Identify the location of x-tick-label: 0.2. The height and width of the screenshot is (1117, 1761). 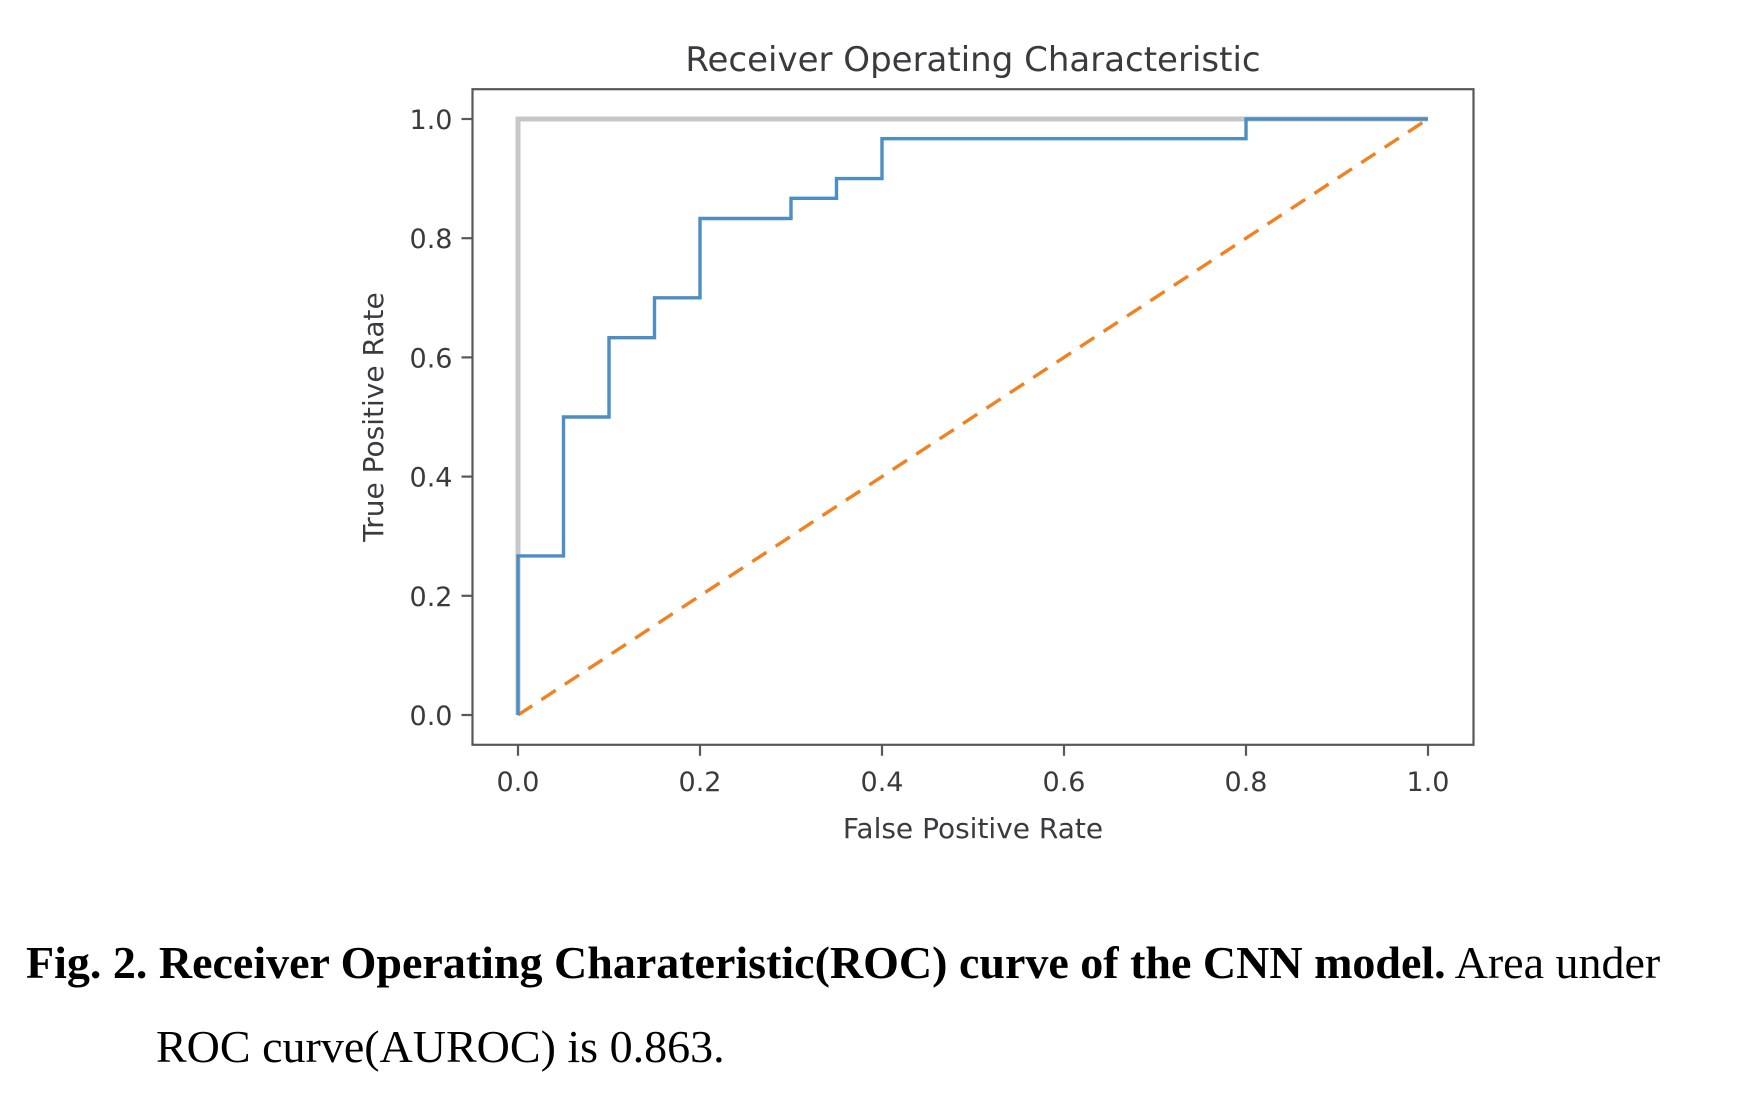
(700, 782).